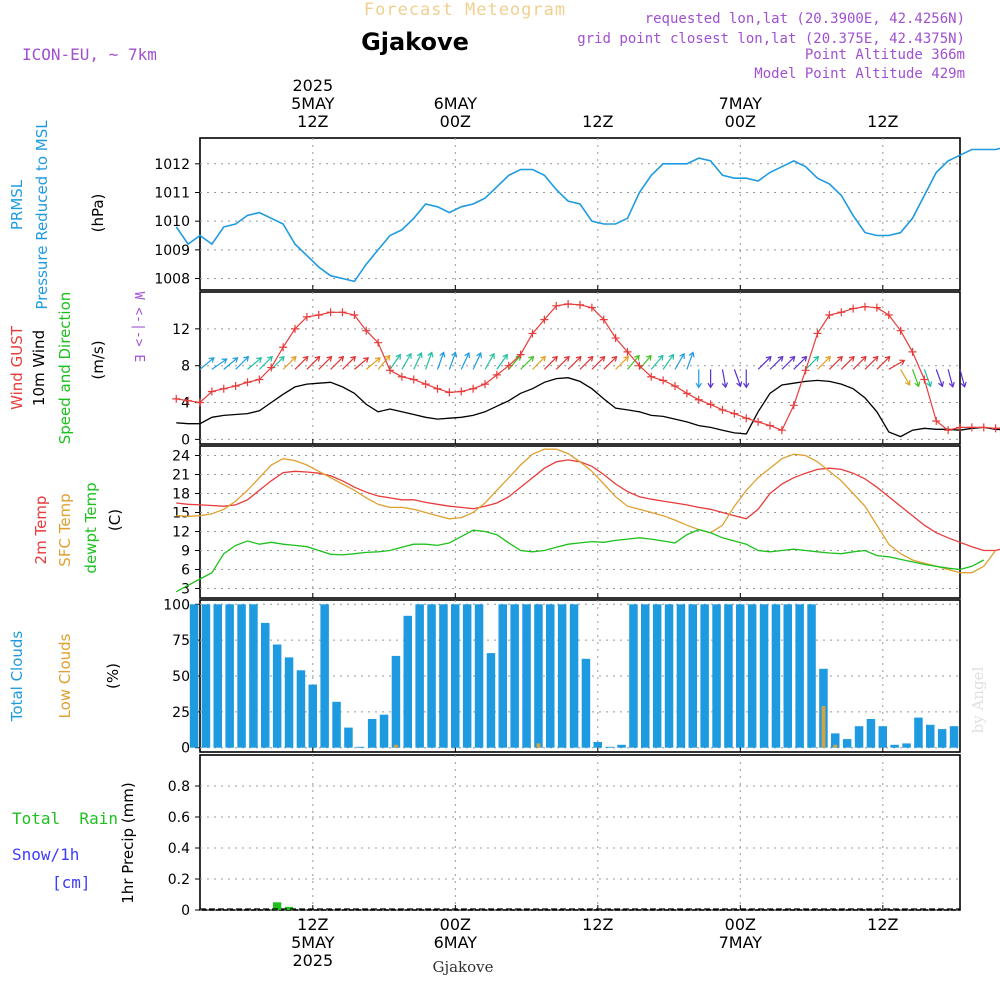 Image resolution: width=1000 pixels, height=1000 pixels. Describe the element at coordinates (312, 960) in the screenshot. I see `bottom-time-label: 2025` at that location.